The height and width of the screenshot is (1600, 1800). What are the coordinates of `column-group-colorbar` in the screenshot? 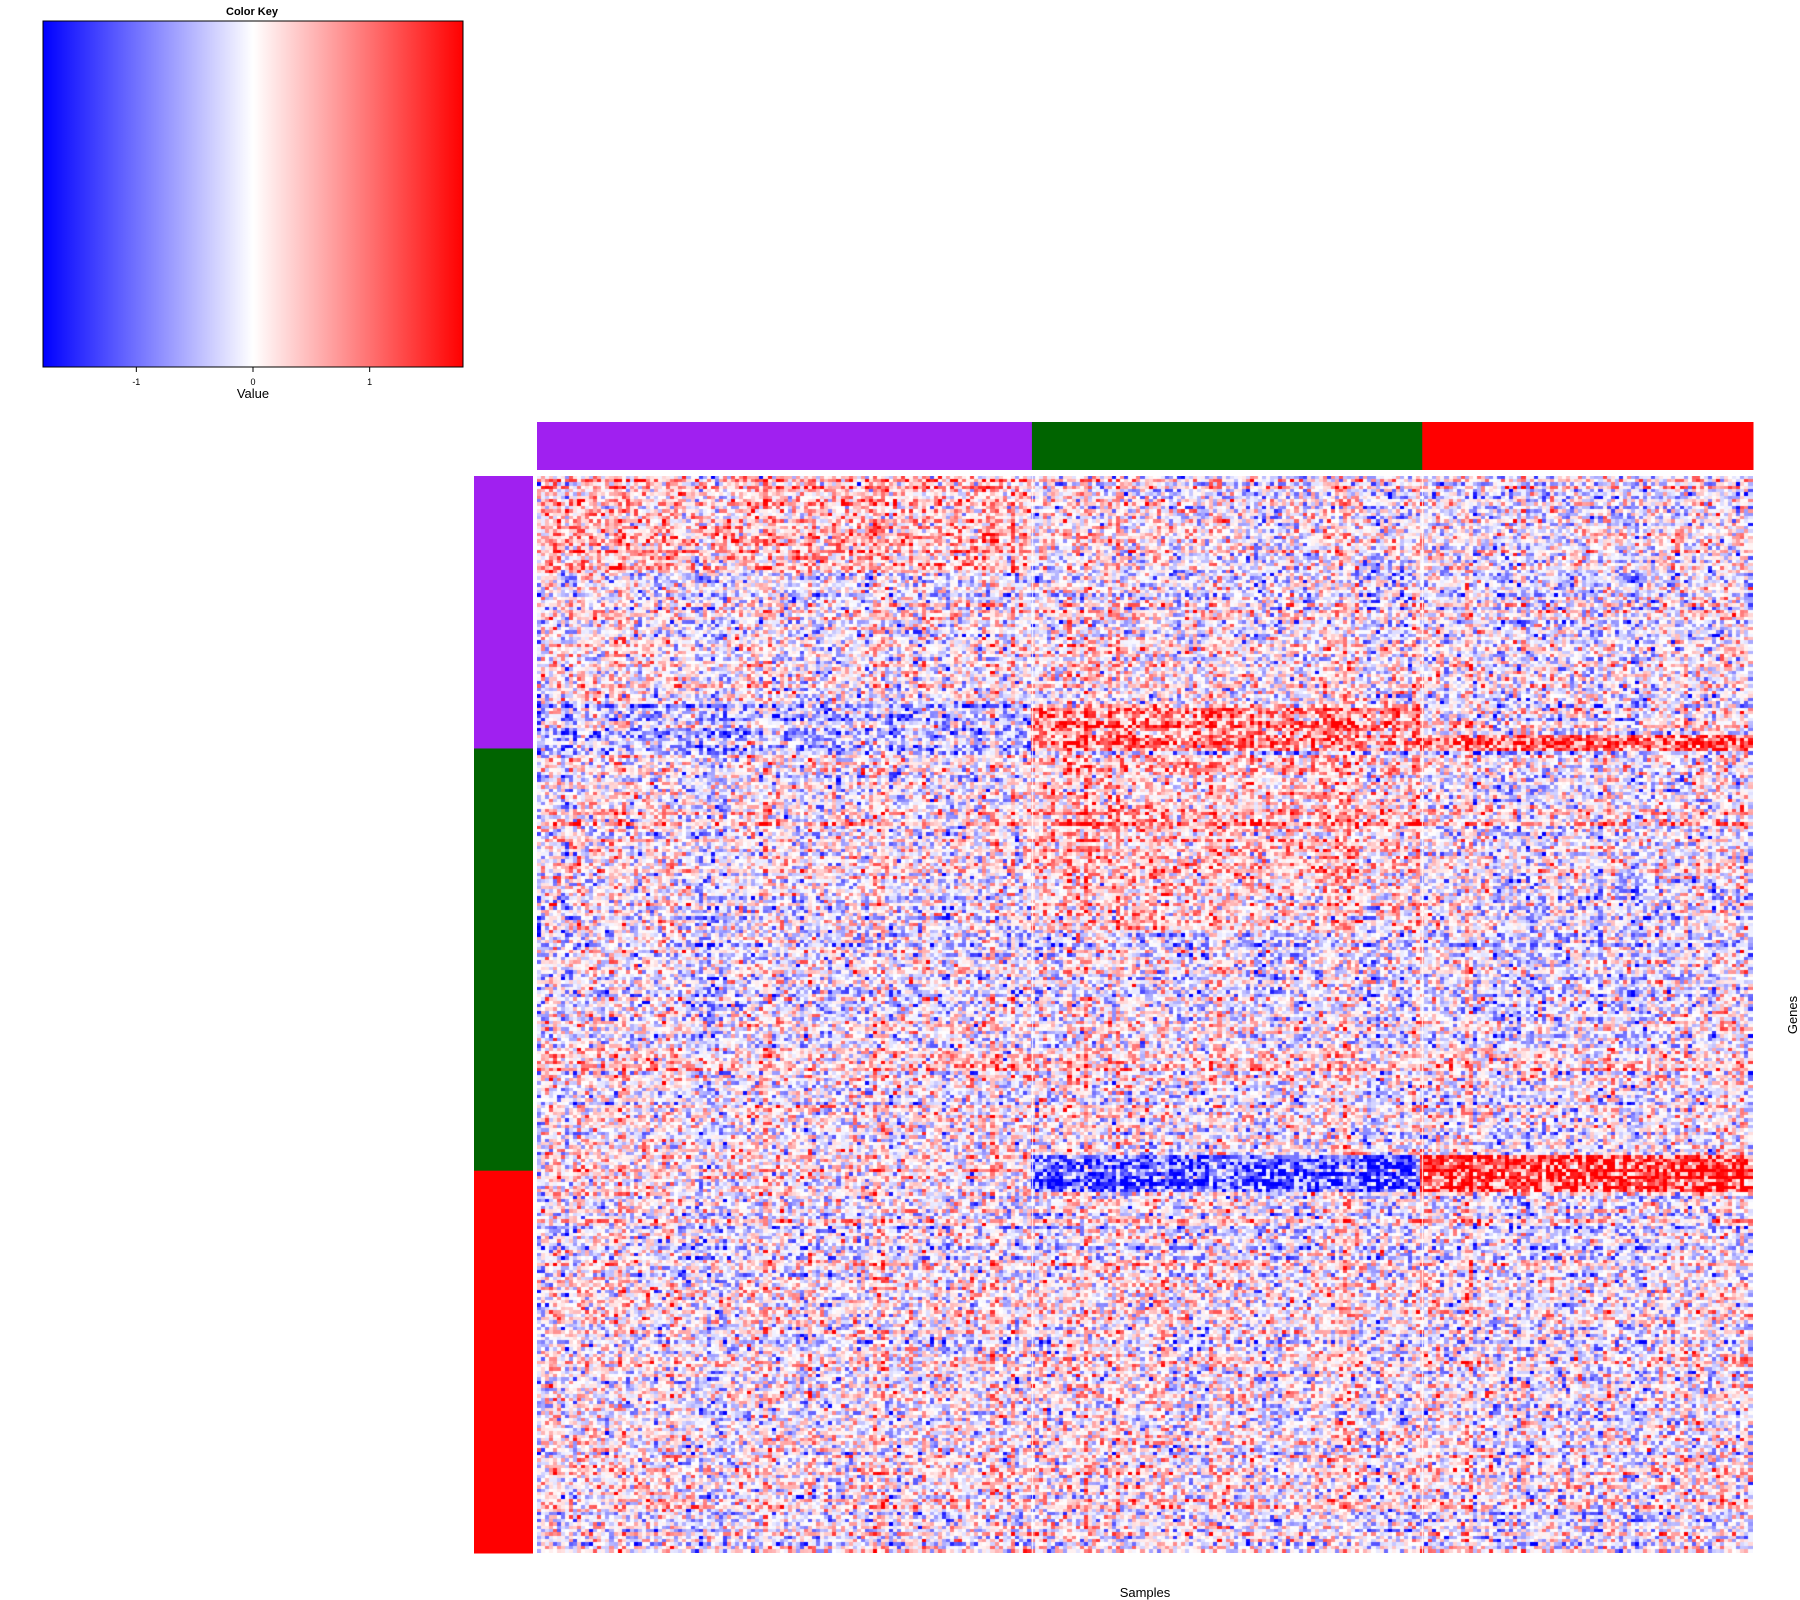 It's located at (1145, 446).